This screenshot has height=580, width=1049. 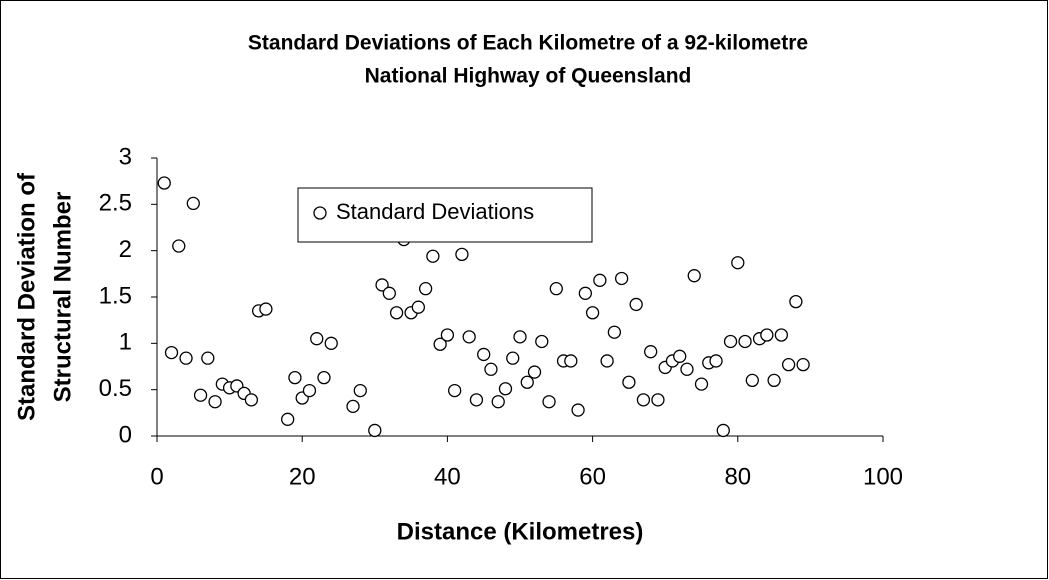 What do you see at coordinates (125, 434) in the screenshot?
I see `y-tick-label: 0` at bounding box center [125, 434].